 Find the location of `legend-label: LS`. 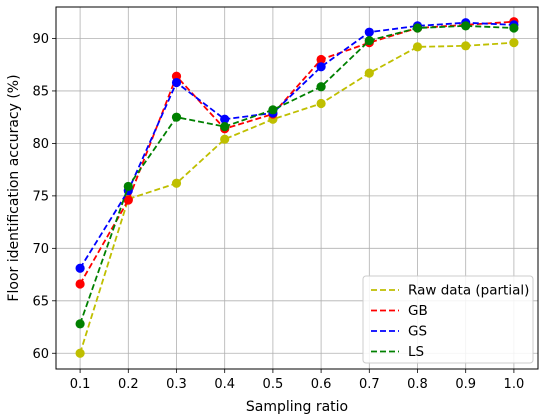

legend-label: LS is located at coordinates (416, 352).